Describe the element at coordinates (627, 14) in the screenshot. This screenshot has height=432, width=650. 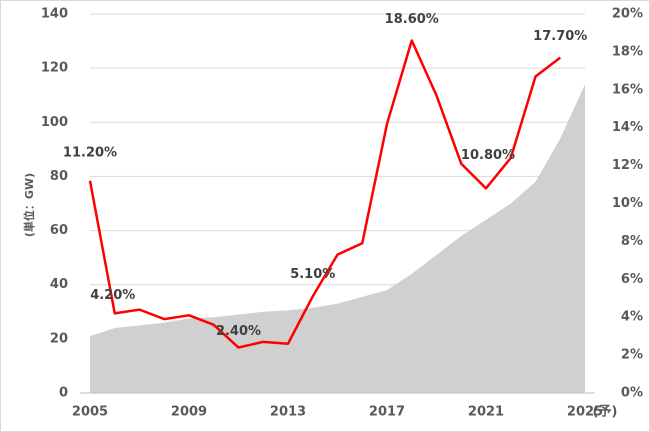
I see `right-tick-label: 20%` at that location.